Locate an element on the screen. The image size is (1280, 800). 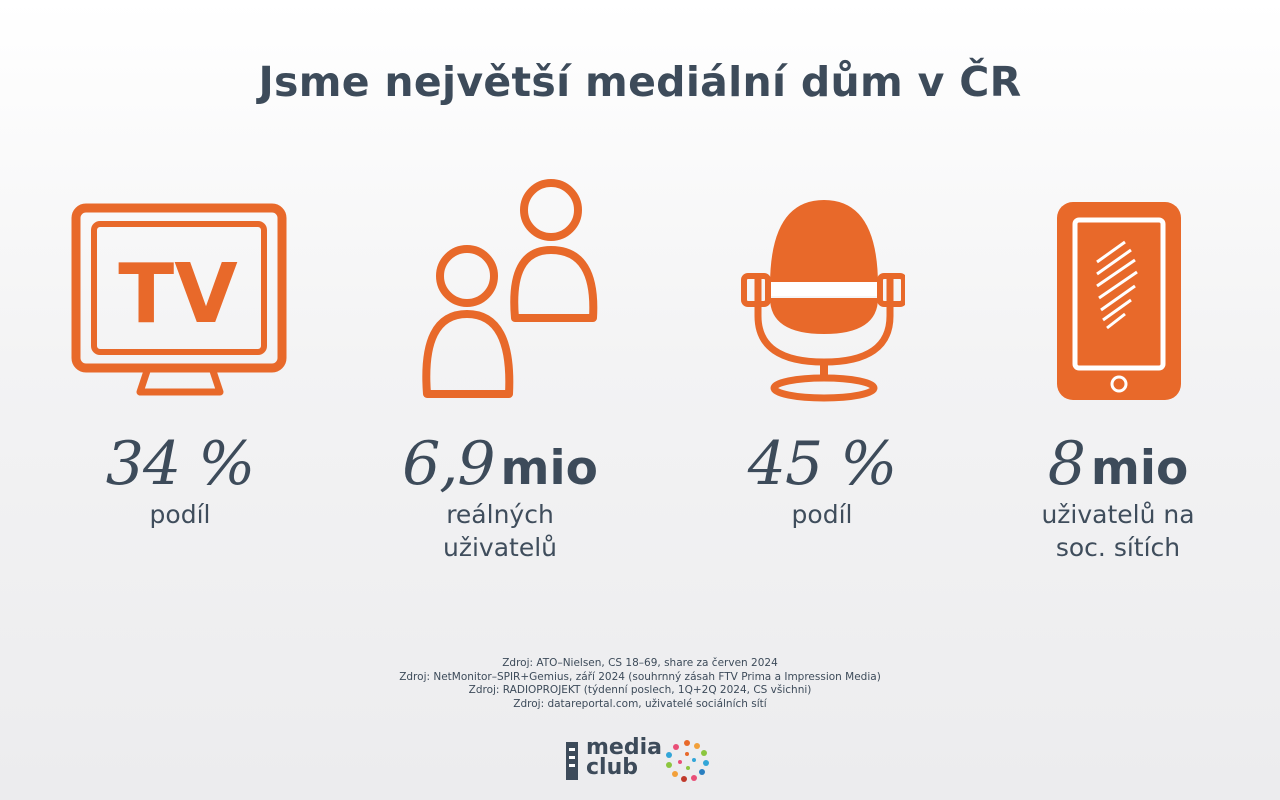
microphone-icon is located at coordinates (823, 301).